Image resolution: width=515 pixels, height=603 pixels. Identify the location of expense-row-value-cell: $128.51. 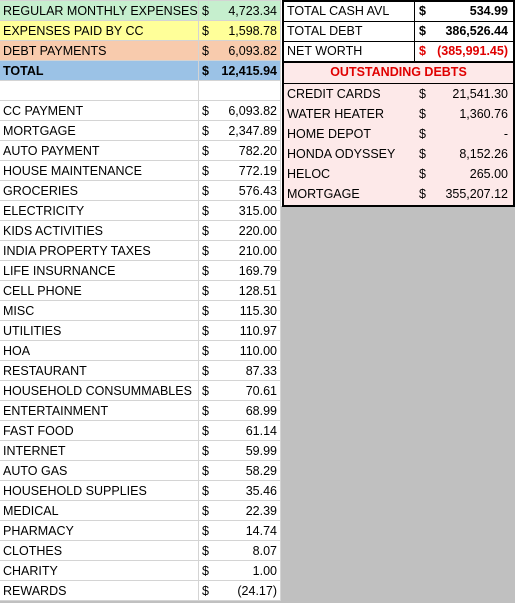
(239, 291).